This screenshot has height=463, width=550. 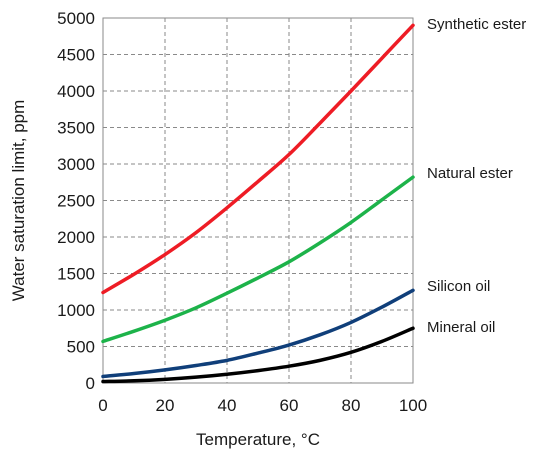 I want to click on x-tick-label: 100, so click(x=413, y=405).